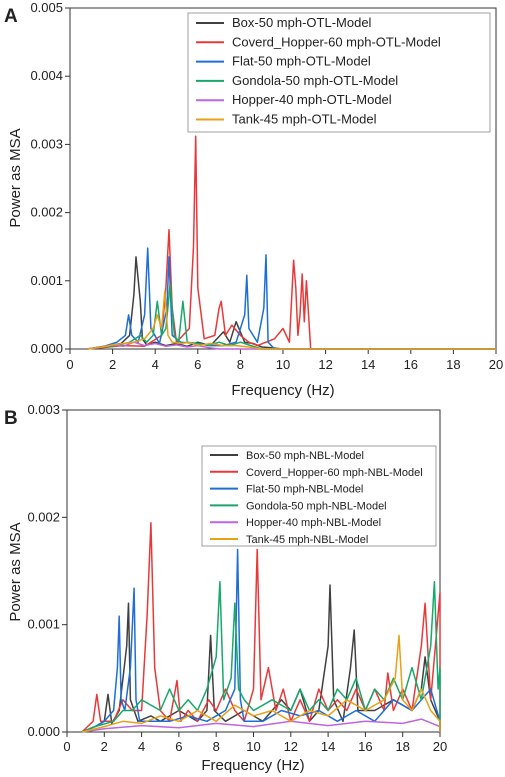  What do you see at coordinates (46, 348) in the screenshot?
I see `a-y-tick-label: 0.000` at bounding box center [46, 348].